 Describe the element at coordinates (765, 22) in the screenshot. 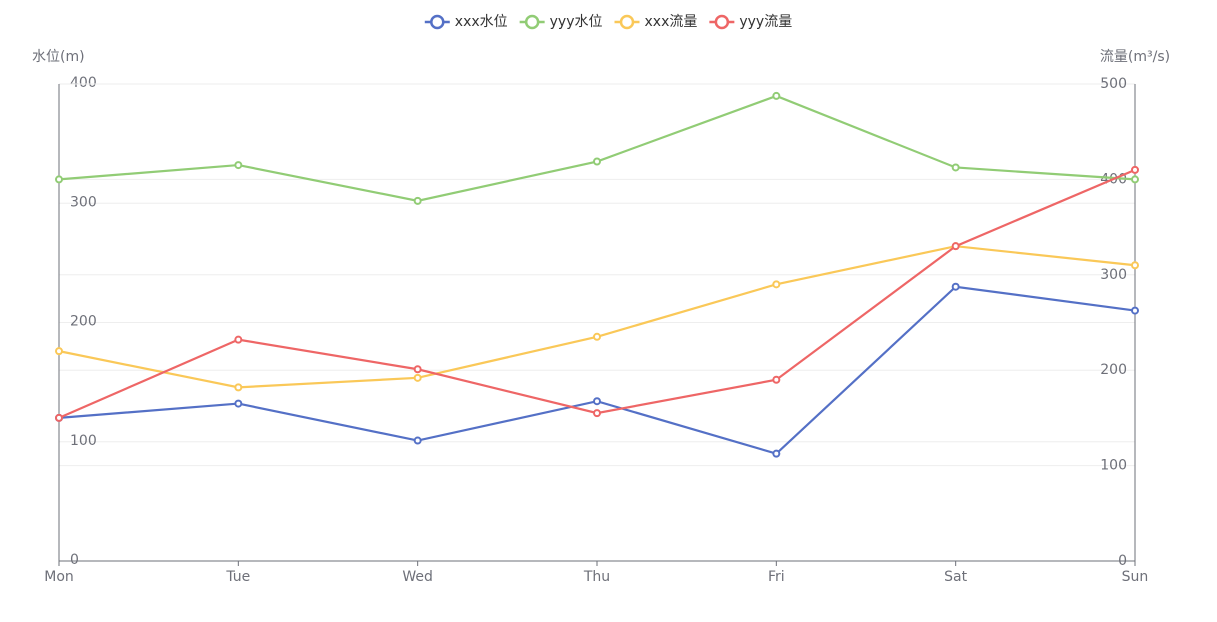

I see `legend-text: yyy流量` at that location.